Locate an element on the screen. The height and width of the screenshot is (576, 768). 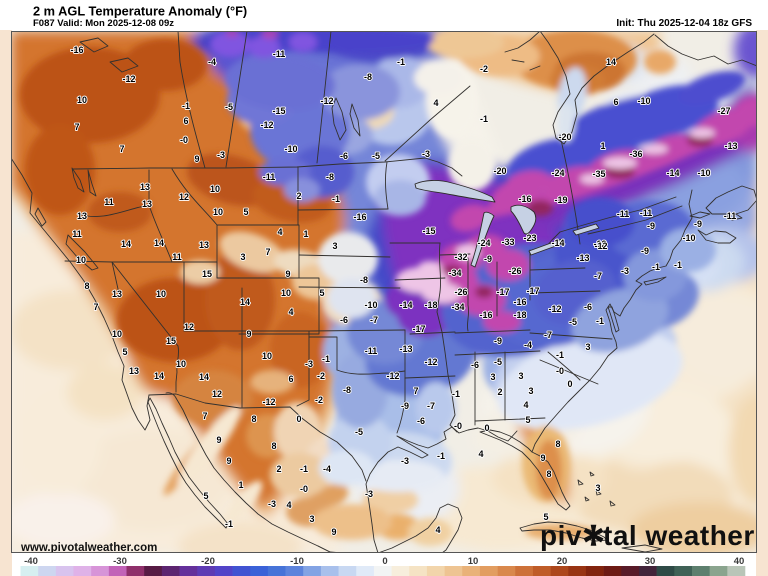
svg-text: -7 is located at coordinates (548, 335).